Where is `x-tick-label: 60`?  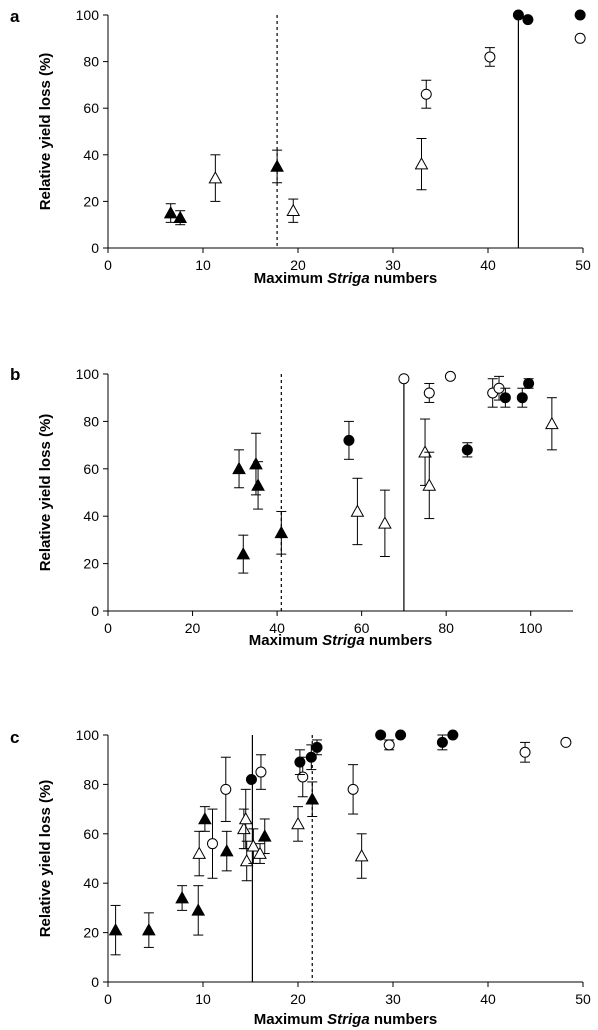 x-tick-label: 60 is located at coordinates (362, 628).